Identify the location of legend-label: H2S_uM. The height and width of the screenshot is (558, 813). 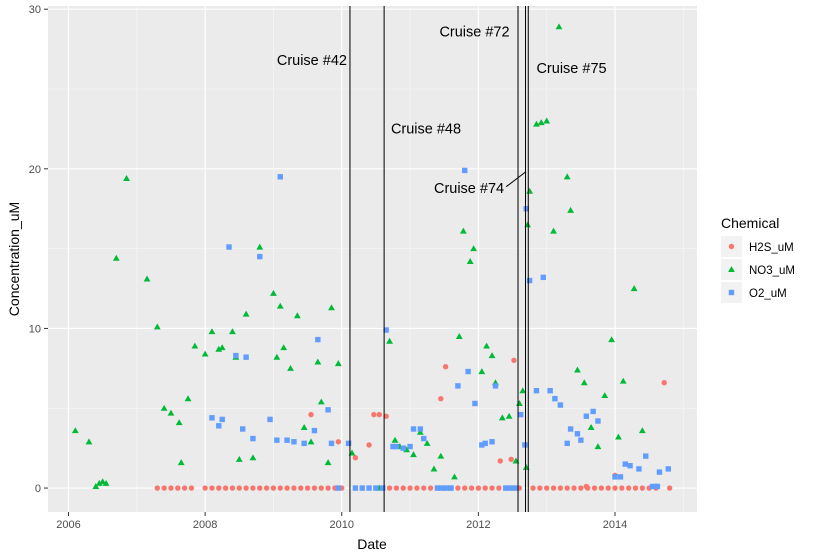
(771, 248).